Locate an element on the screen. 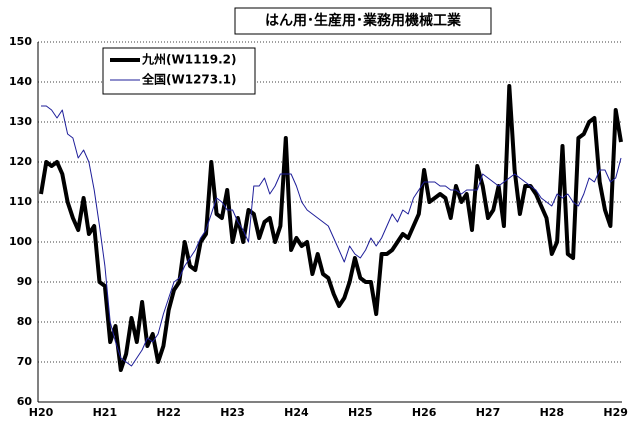 Image resolution: width=629 pixels, height=422 pixels. y-tick-label: 90 is located at coordinates (25, 281).